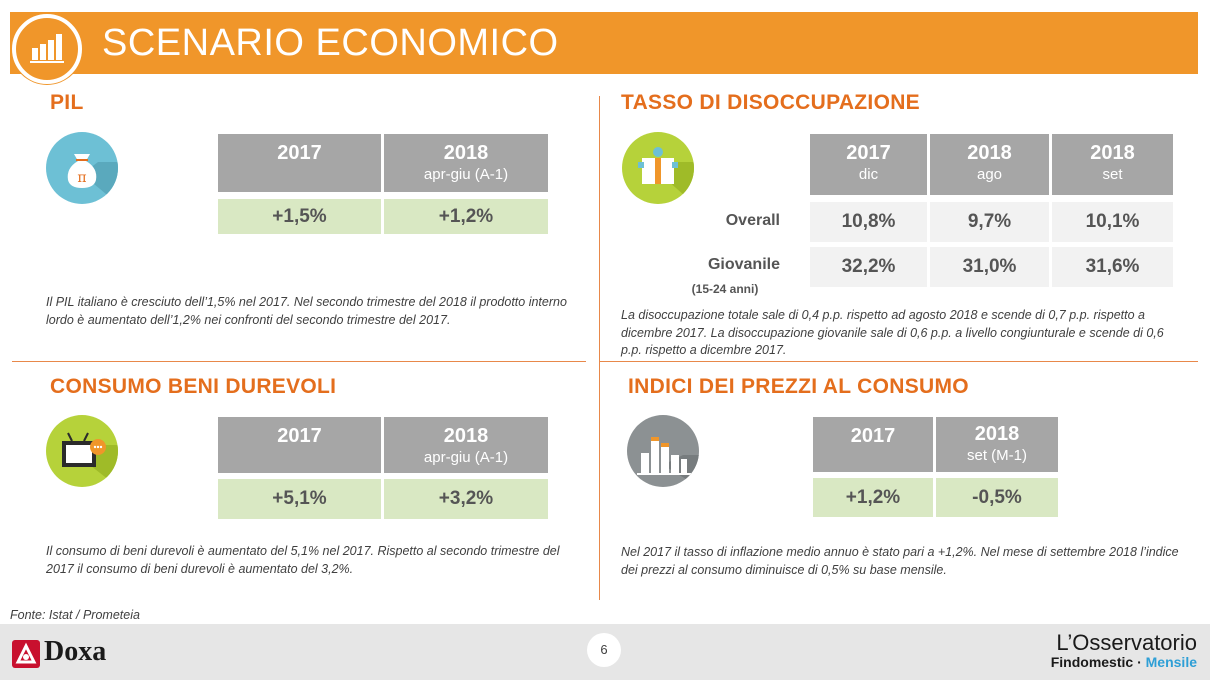 The image size is (1210, 680). Describe the element at coordinates (299, 216) in the screenshot. I see `pil-value-2017: +1,5%` at that location.